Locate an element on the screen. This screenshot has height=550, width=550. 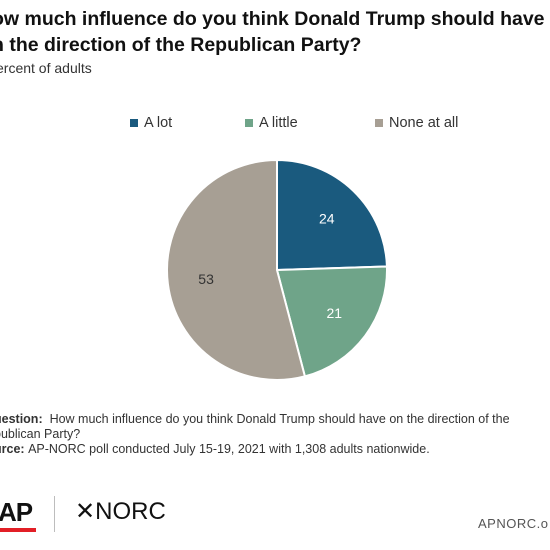
question-label: uestion: is located at coordinates (21, 419).